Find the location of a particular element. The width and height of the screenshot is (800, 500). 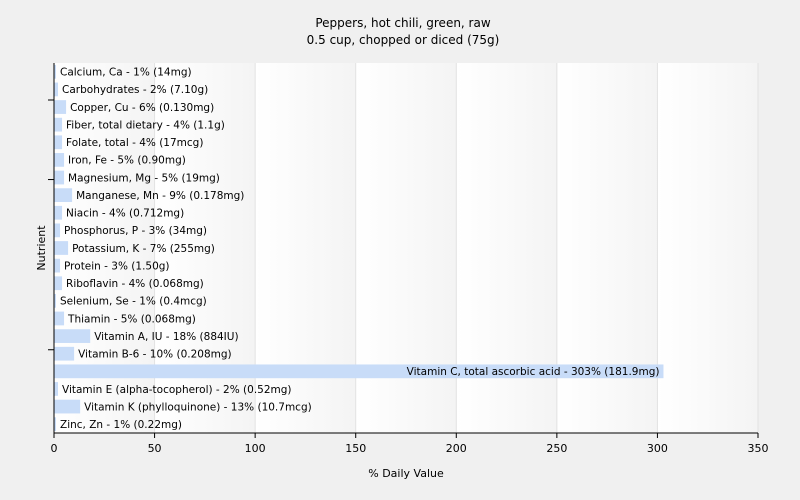

bar-label: Vitamin B-6 - 10% (0.208mg) is located at coordinates (155, 355).